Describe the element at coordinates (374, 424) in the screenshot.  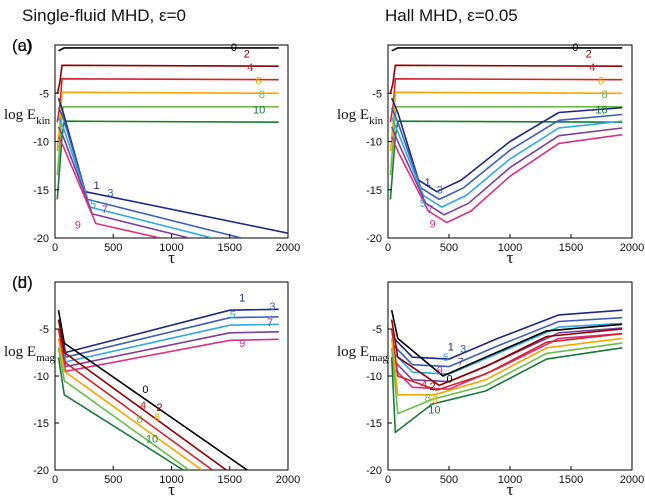
I see `y-tick-label-d: -15` at that location.